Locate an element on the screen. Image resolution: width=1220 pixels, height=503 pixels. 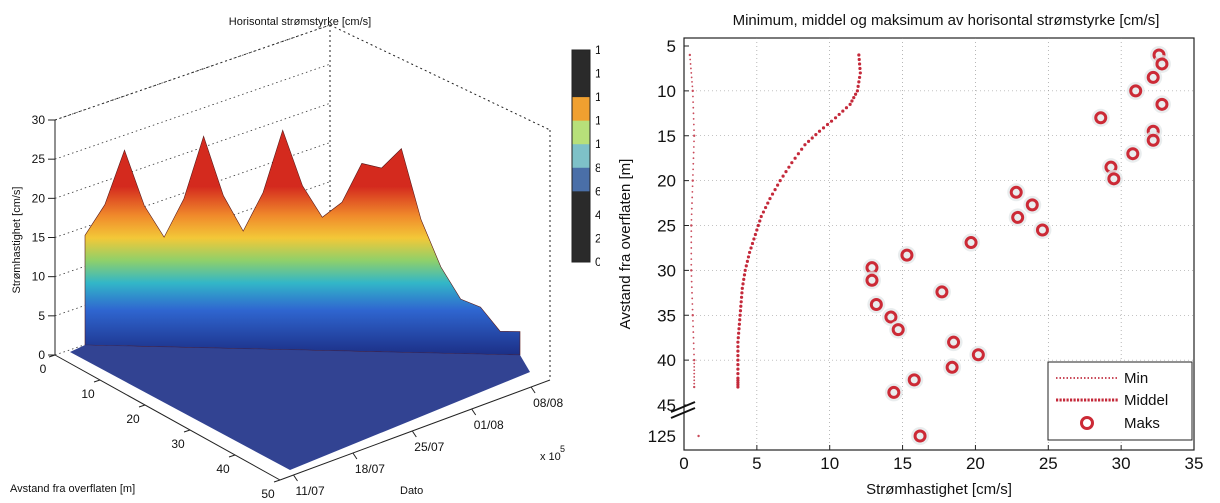
date-tick-label: 18/07 is located at coordinates (370, 469).